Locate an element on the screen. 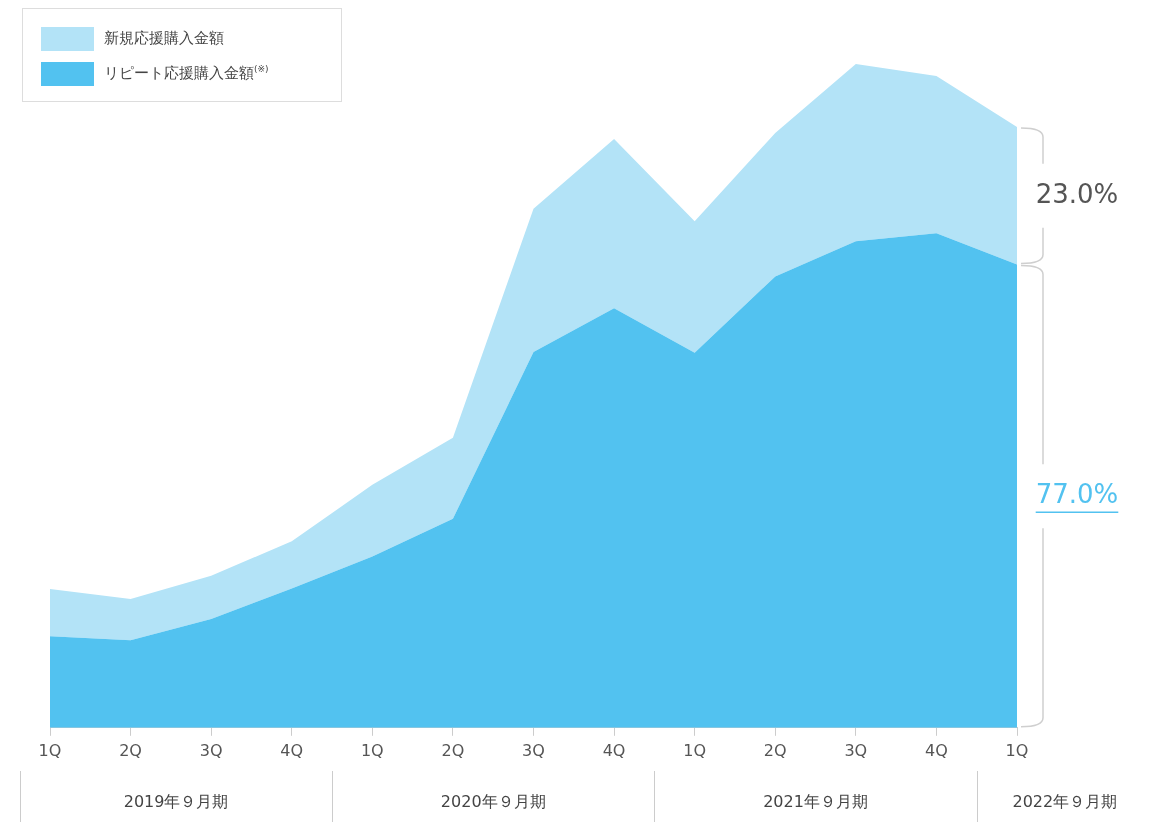  text: 23.0% is located at coordinates (1077, 193).